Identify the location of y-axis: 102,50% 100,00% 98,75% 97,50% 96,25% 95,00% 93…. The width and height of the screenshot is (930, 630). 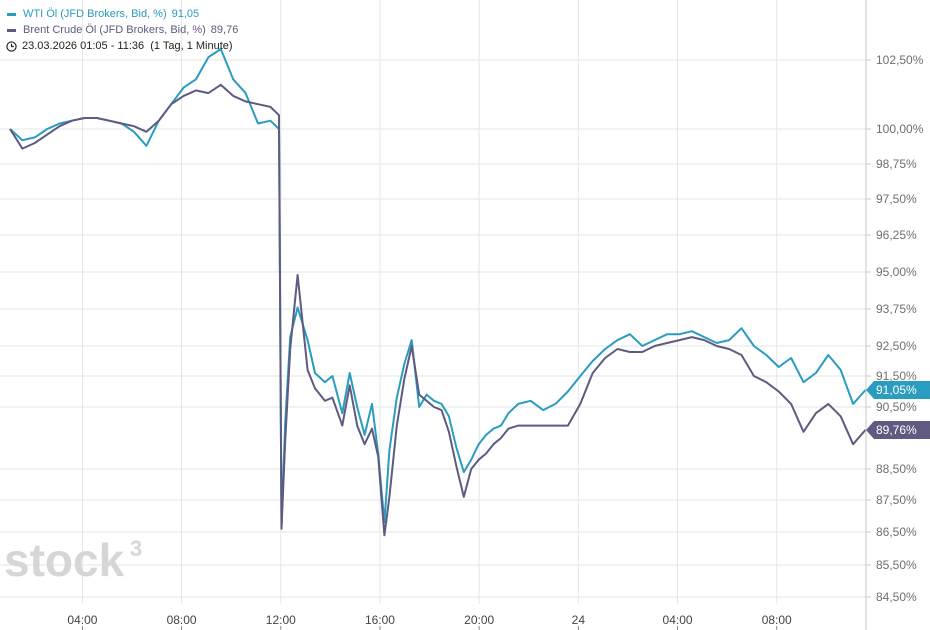
(895, 328).